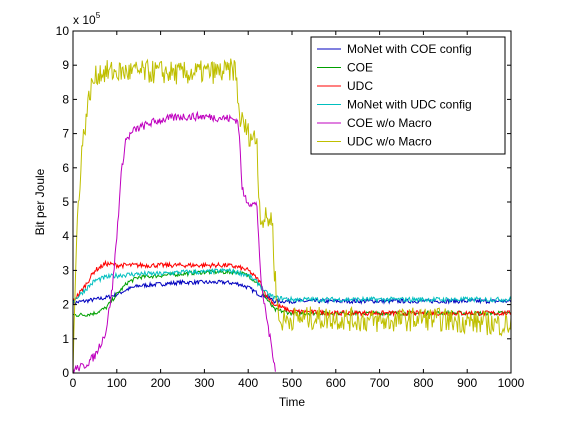 This screenshot has height=424, width=563. What do you see at coordinates (87, 19) in the screenshot?
I see `y-multiplier-label: x 105` at bounding box center [87, 19].